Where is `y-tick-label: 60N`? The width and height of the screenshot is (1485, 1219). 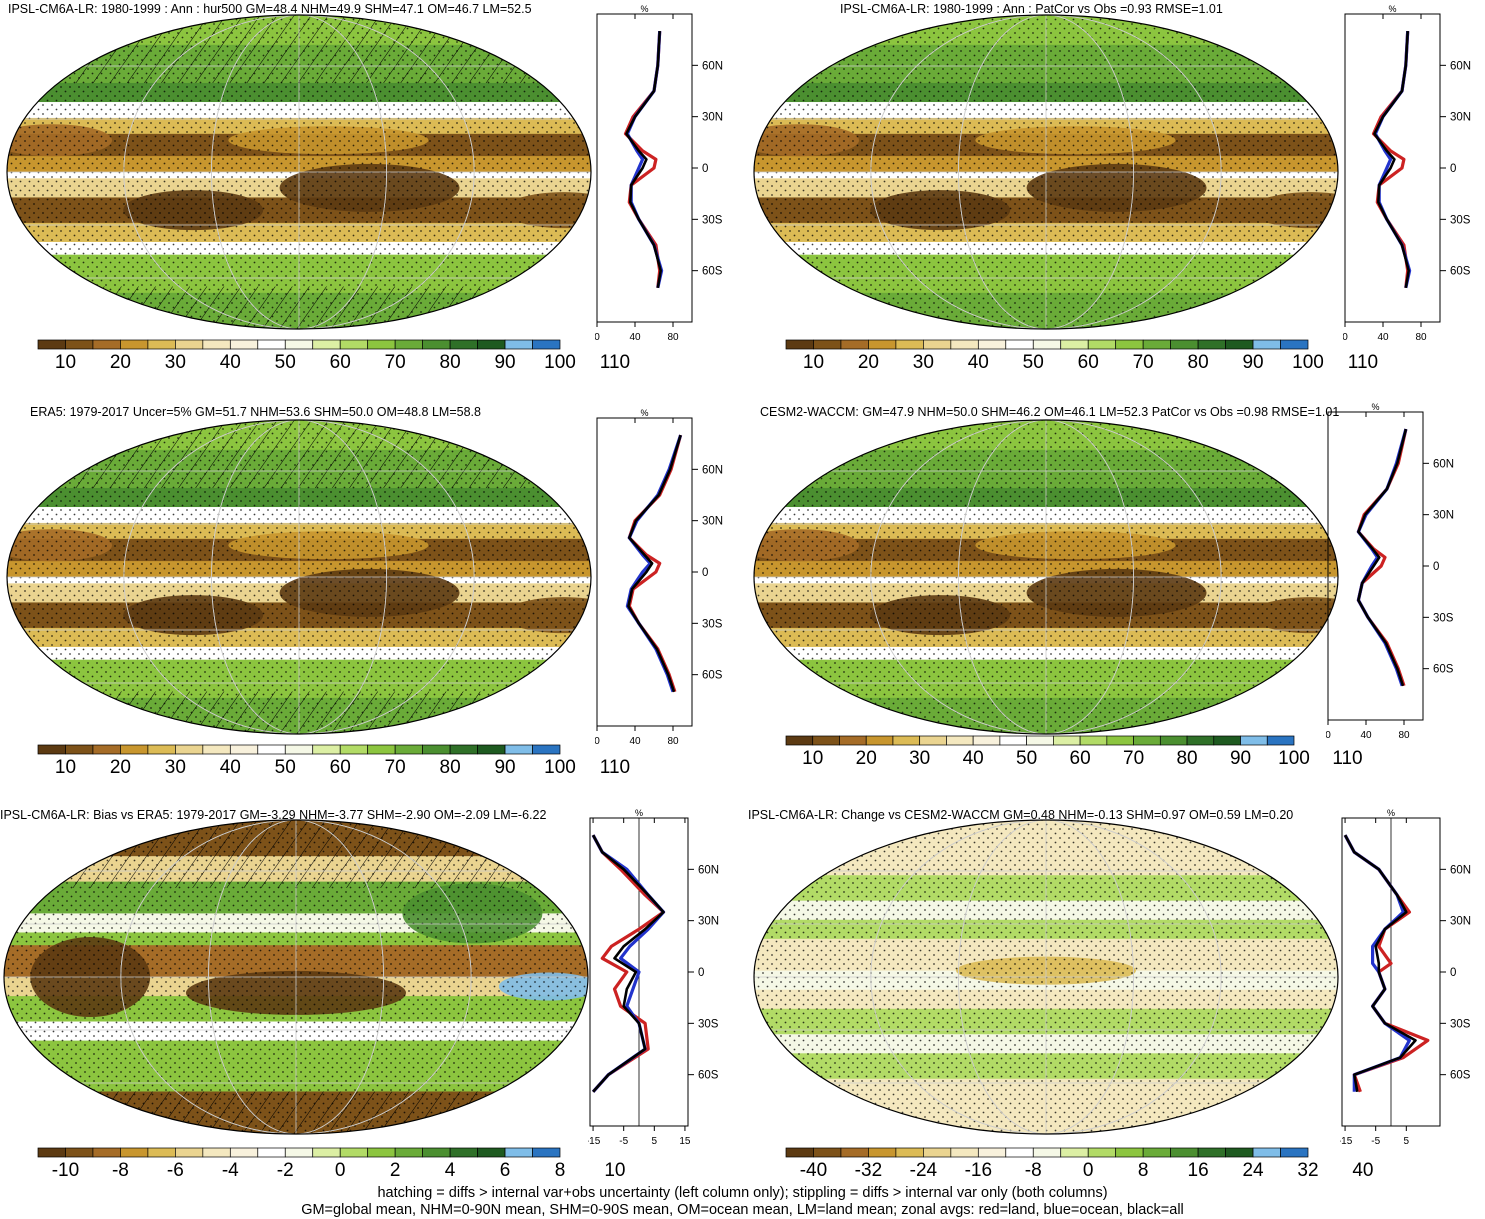
y-tick-label: 60N is located at coordinates (708, 870).